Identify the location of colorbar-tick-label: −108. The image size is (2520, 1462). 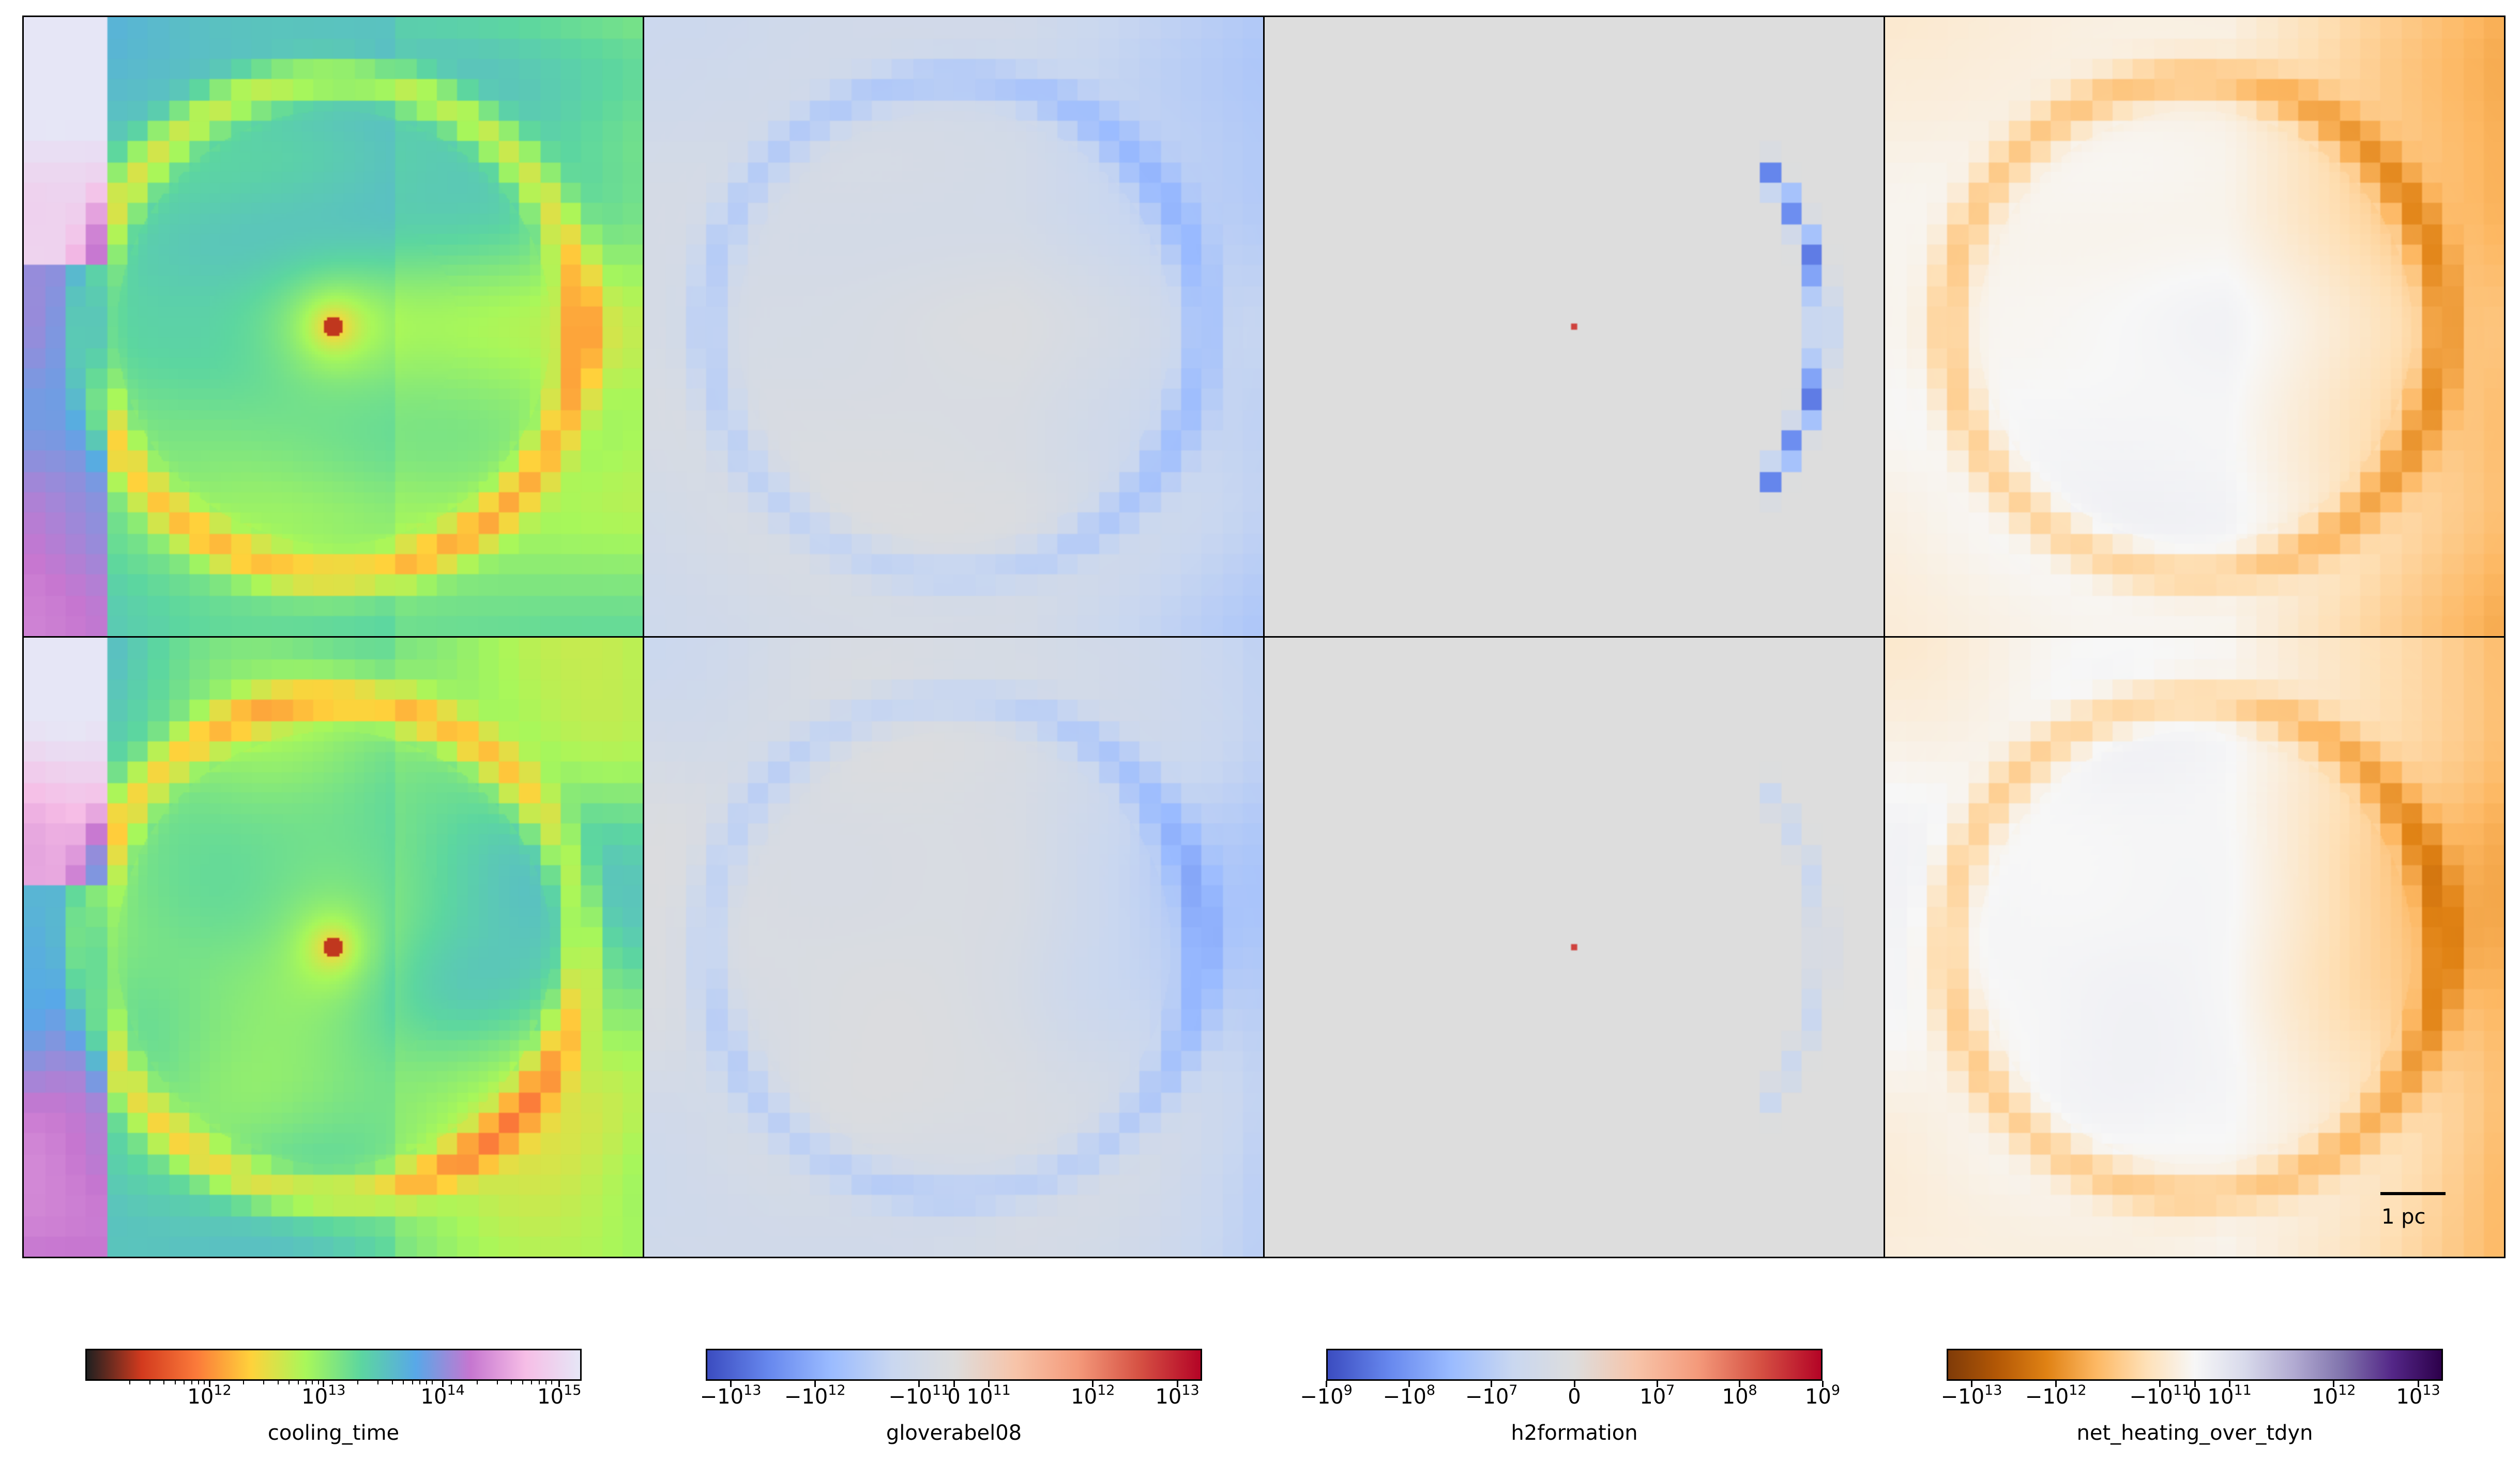
(1409, 1395).